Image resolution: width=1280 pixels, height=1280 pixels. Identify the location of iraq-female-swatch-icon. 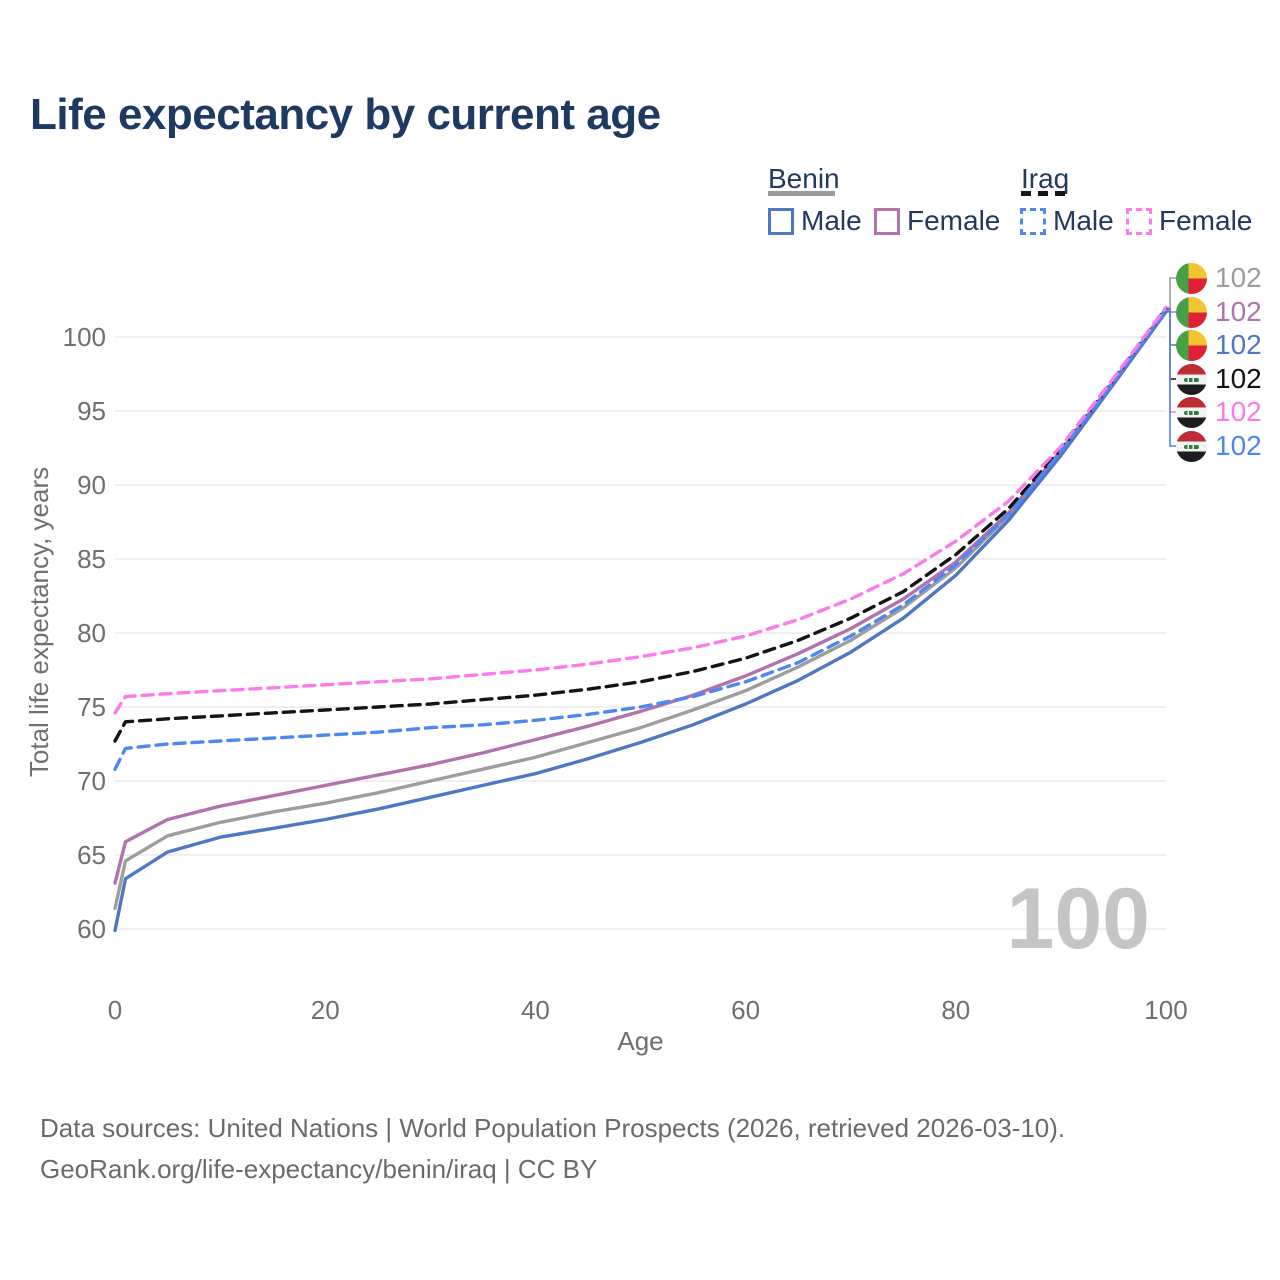
(1139, 221).